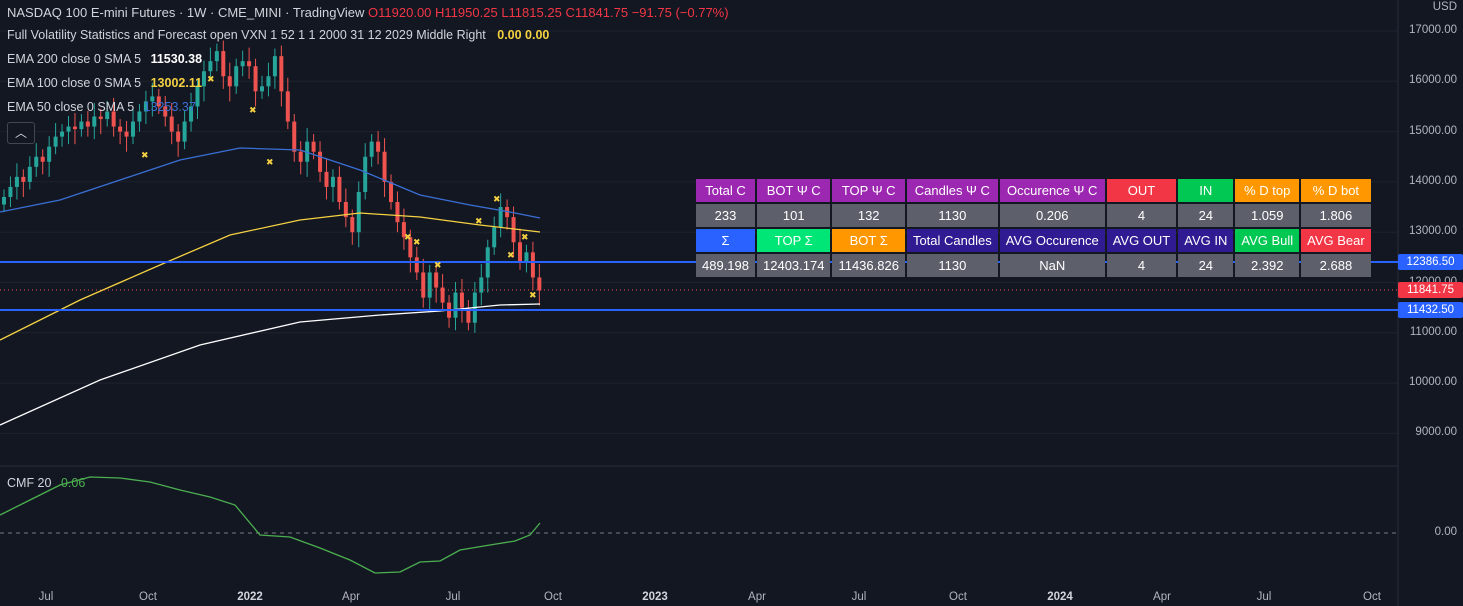  I want to click on stats-header-cell: AVG IN, so click(1206, 240).